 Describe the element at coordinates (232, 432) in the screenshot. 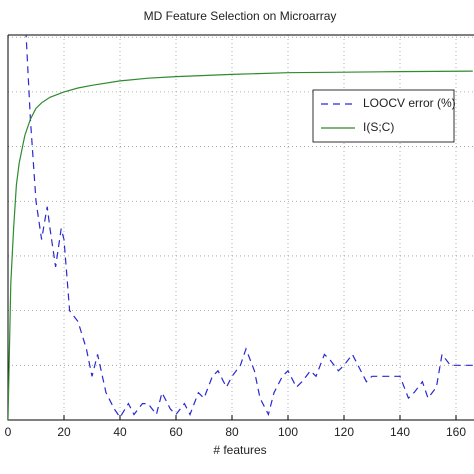

I see `x-tick-label: 80` at that location.